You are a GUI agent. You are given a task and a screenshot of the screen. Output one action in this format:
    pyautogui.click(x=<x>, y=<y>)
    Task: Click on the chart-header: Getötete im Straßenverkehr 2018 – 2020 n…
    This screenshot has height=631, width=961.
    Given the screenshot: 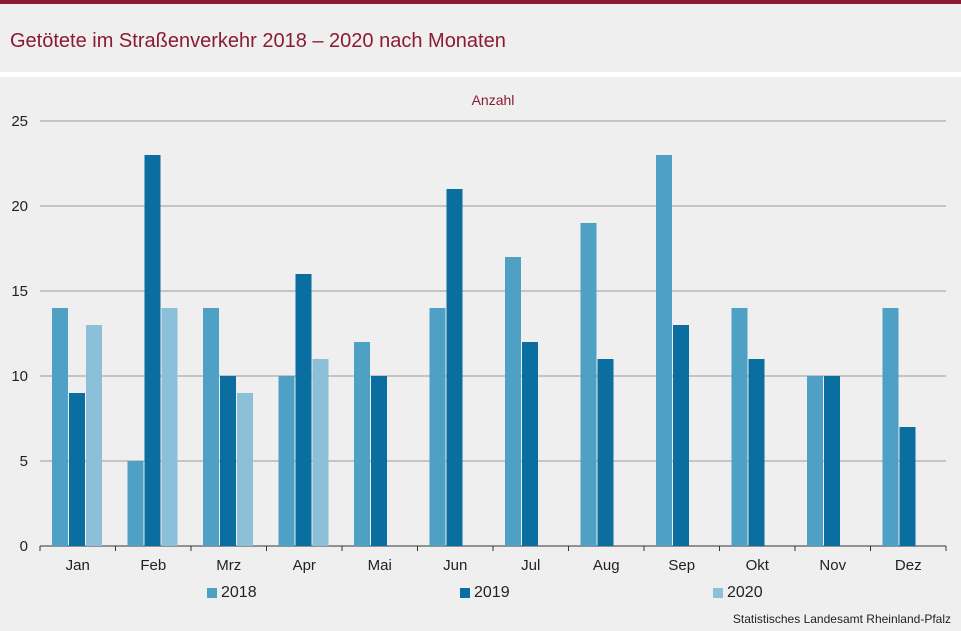 What is the action you would take?
    pyautogui.click(x=480, y=38)
    